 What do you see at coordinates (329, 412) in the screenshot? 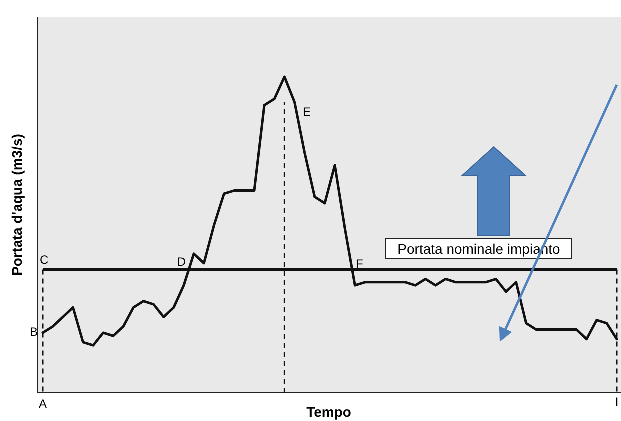
I see `x-axis-title: Tempo` at bounding box center [329, 412].